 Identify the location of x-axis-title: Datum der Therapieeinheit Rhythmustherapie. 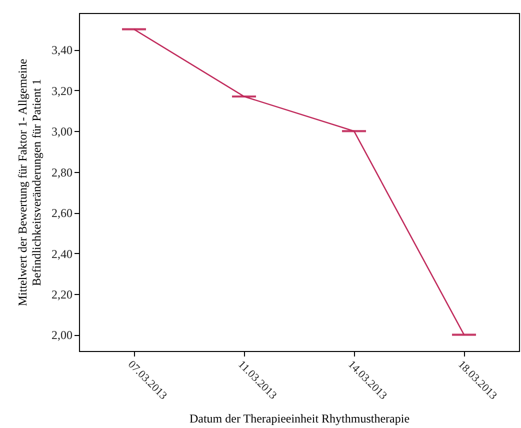
(299, 418).